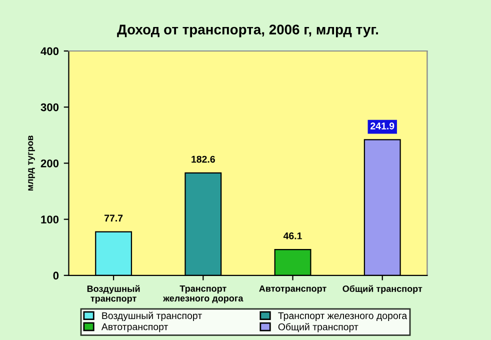  I want to click on x-tick-label: Автотранспорт, so click(292, 289).